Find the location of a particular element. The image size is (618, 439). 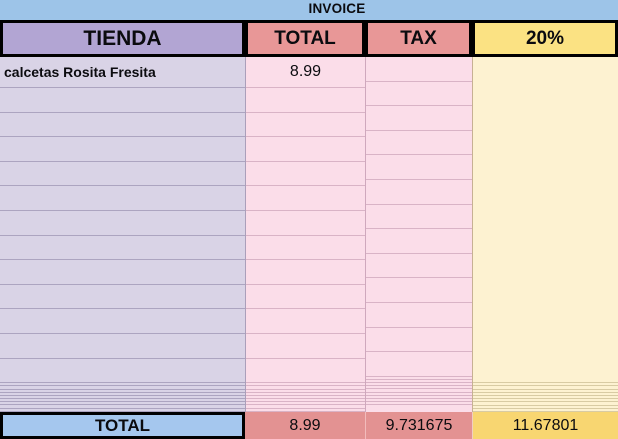

header-label: 20% is located at coordinates (545, 38).